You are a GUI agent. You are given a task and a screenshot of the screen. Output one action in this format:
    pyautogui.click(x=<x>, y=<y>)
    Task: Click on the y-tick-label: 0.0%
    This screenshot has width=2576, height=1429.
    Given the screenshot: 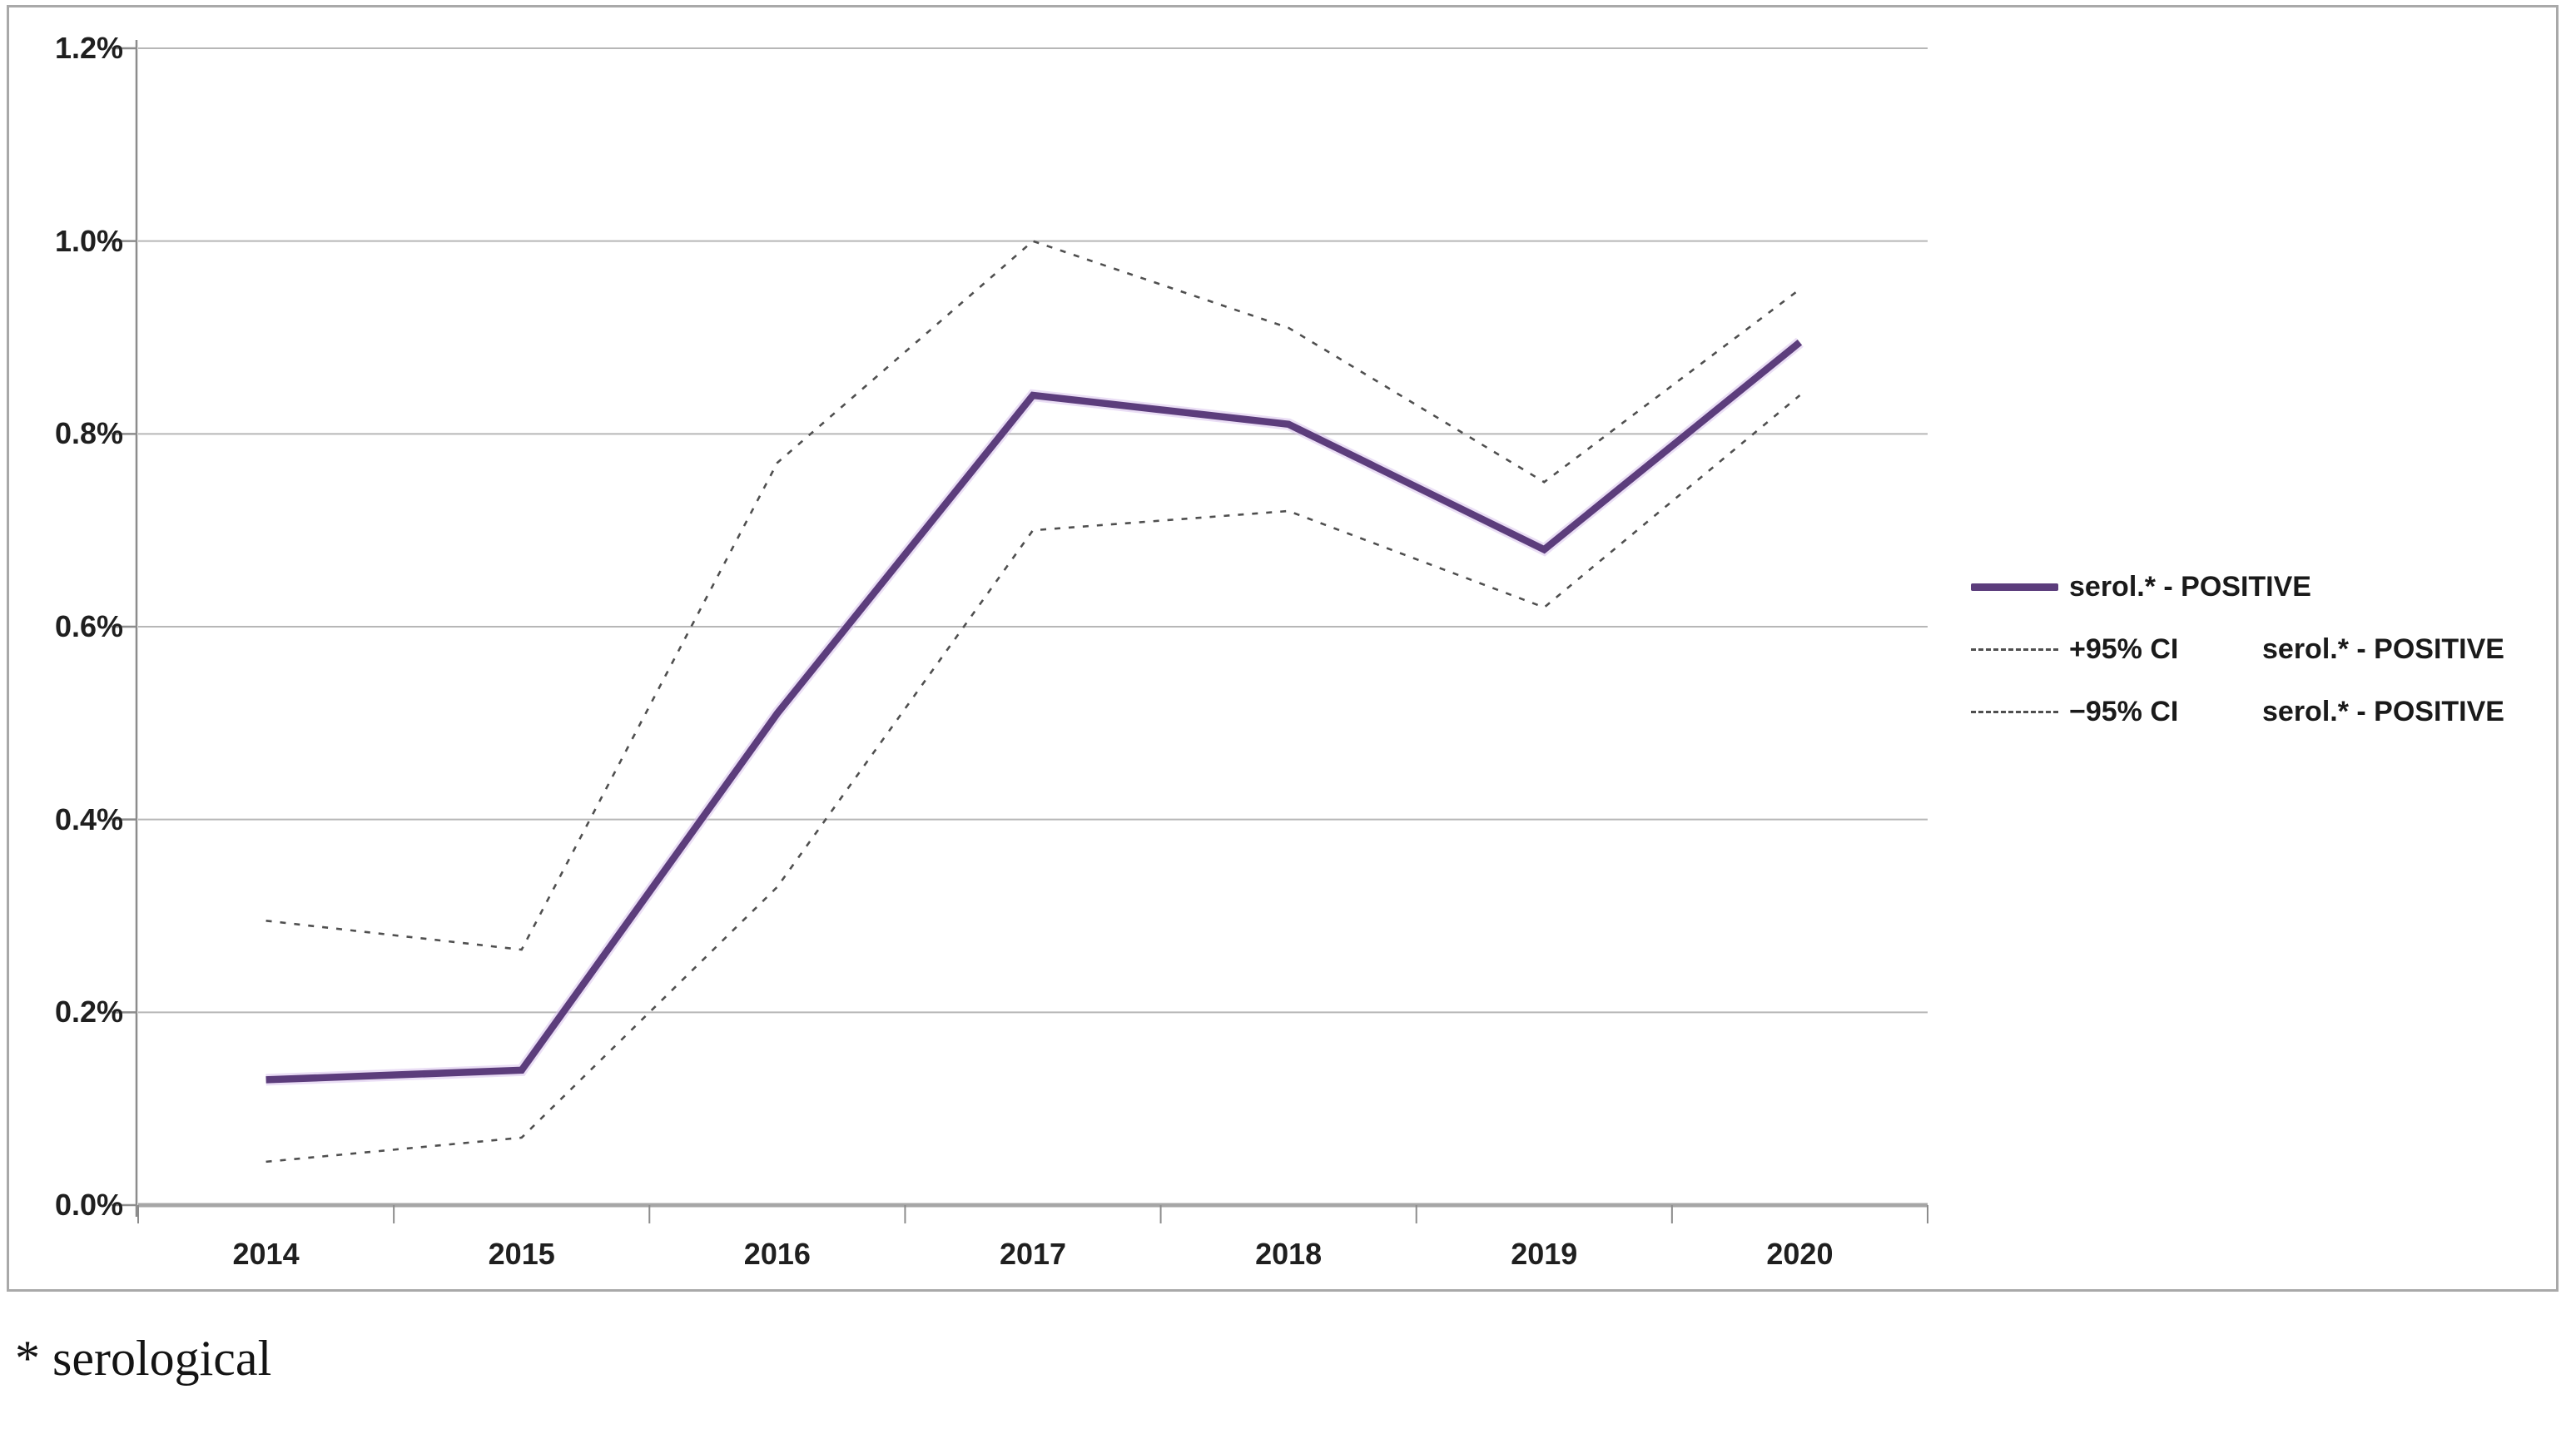 What is the action you would take?
    pyautogui.click(x=88, y=1205)
    